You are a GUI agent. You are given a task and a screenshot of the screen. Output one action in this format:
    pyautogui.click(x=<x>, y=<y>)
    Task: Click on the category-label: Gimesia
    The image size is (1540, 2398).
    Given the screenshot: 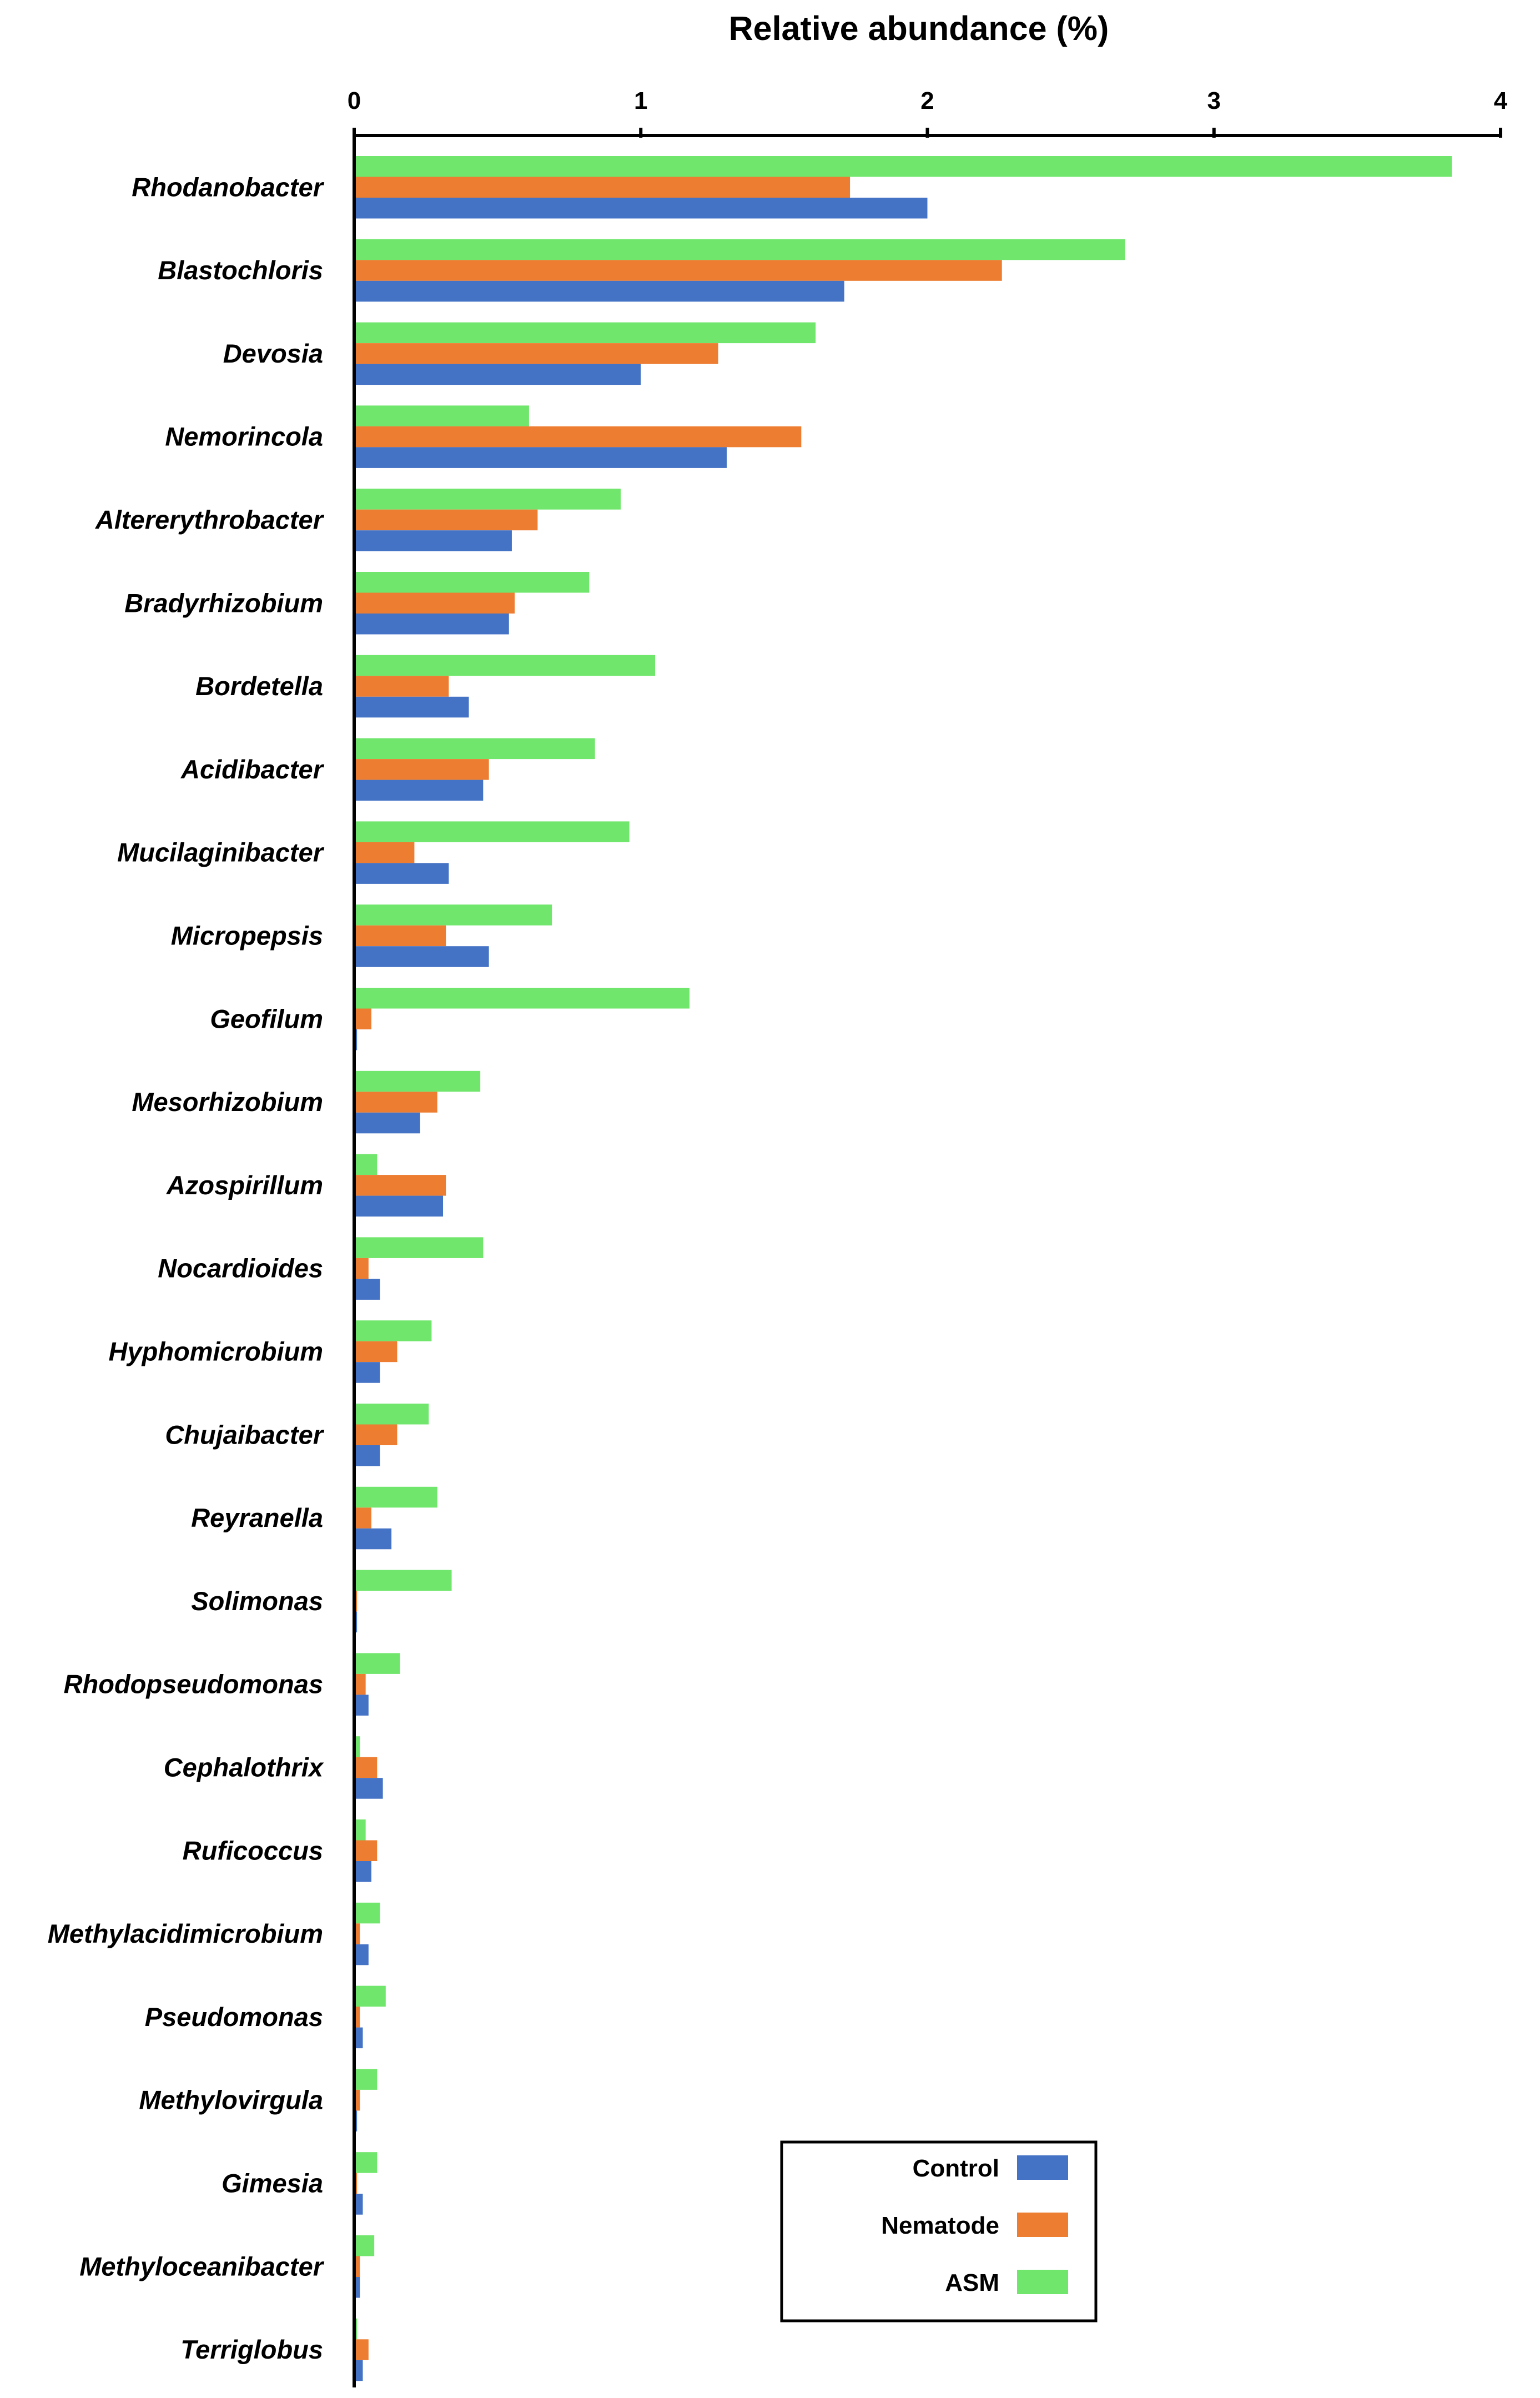 What is the action you would take?
    pyautogui.click(x=272, y=2183)
    